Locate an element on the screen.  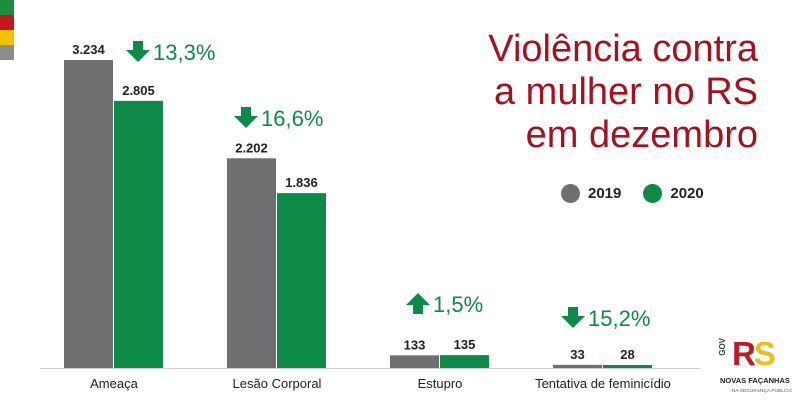
change-label-4: 15,2% is located at coordinates (619, 318).